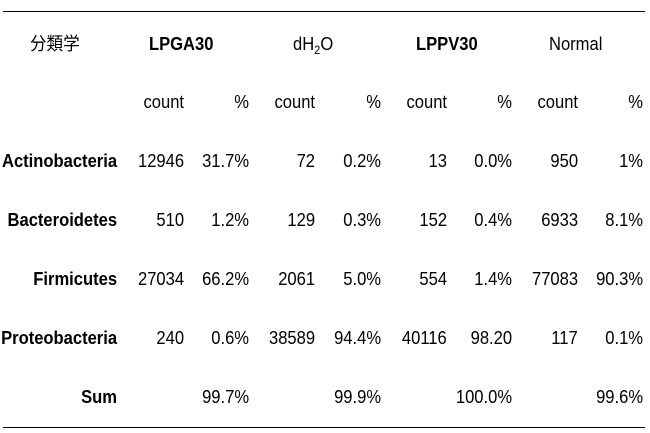  I want to click on table-cell: 554, so click(433, 279).